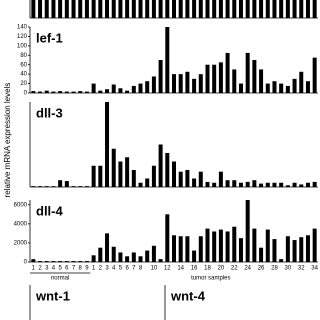 The image size is (320, 320). Describe the element at coordinates (94, 269) in the screenshot. I see `x-tick-label: 1` at that location.